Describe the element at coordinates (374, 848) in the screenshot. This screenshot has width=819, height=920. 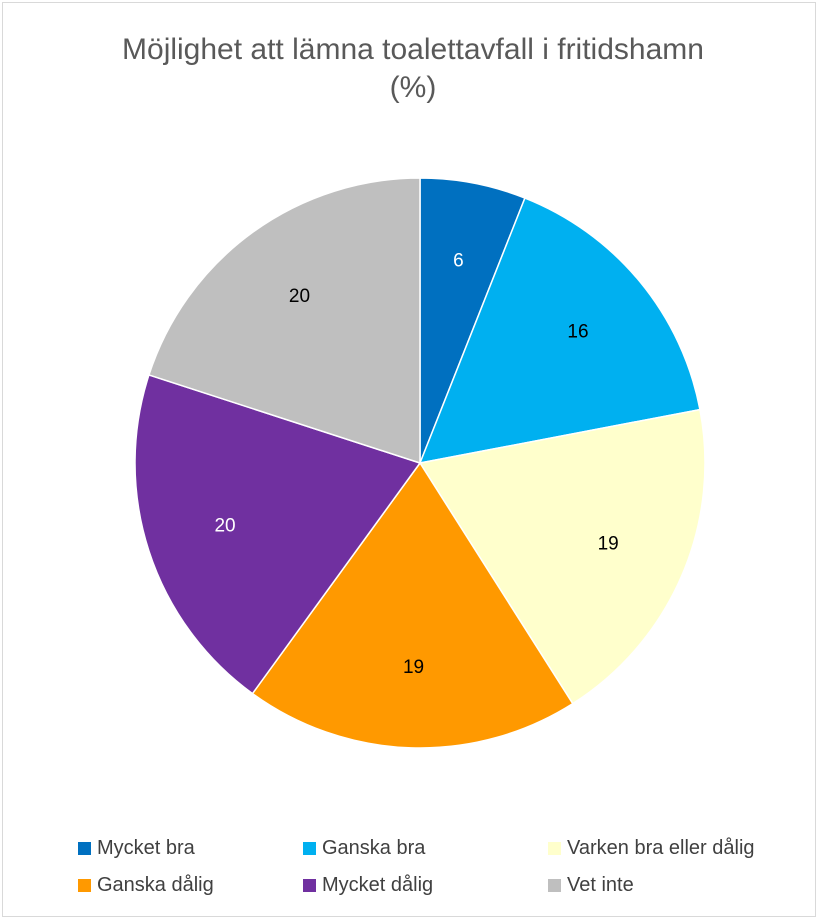
I see `legend-label-ganska-bra: Ganska bra` at that location.